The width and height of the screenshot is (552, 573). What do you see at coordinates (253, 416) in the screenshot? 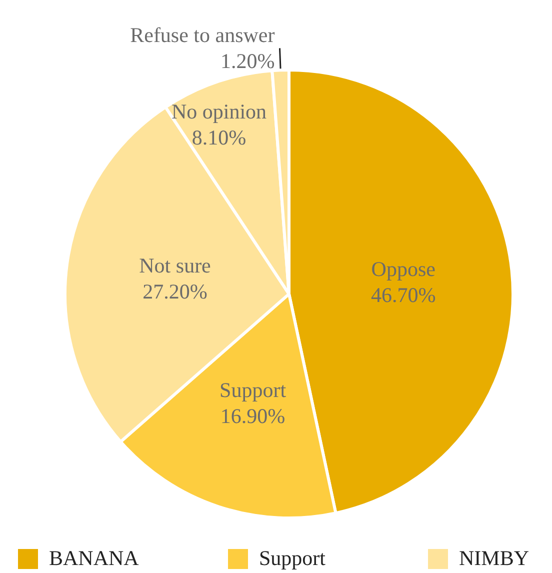
I see `data-label: 16.90%` at bounding box center [253, 416].